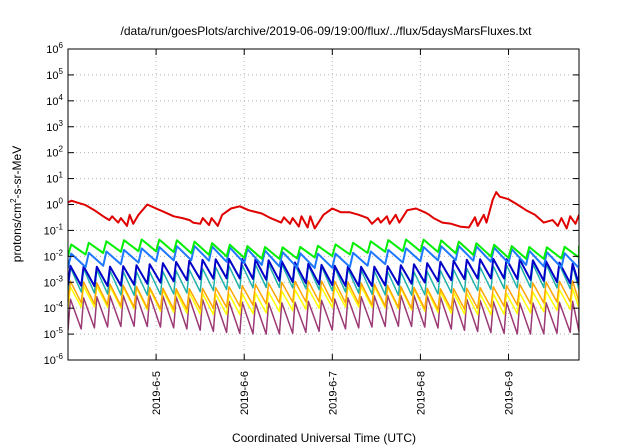 This screenshot has width=640, height=448. Describe the element at coordinates (54, 178) in the screenshot. I see `y-tick-label: 10¹` at that location.